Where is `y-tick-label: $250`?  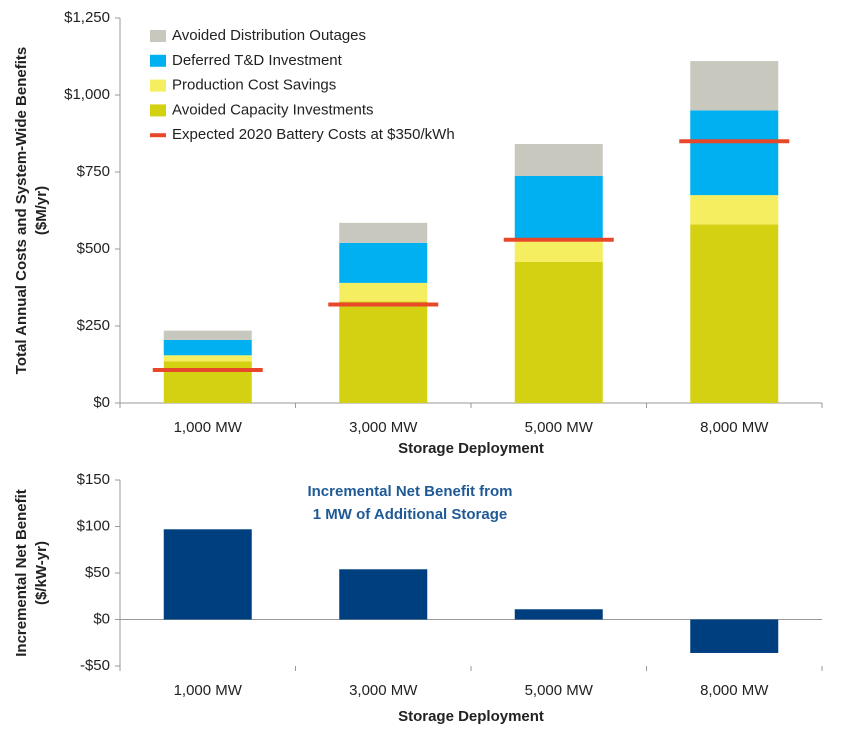 y-tick-label: $250 is located at coordinates (93, 325).